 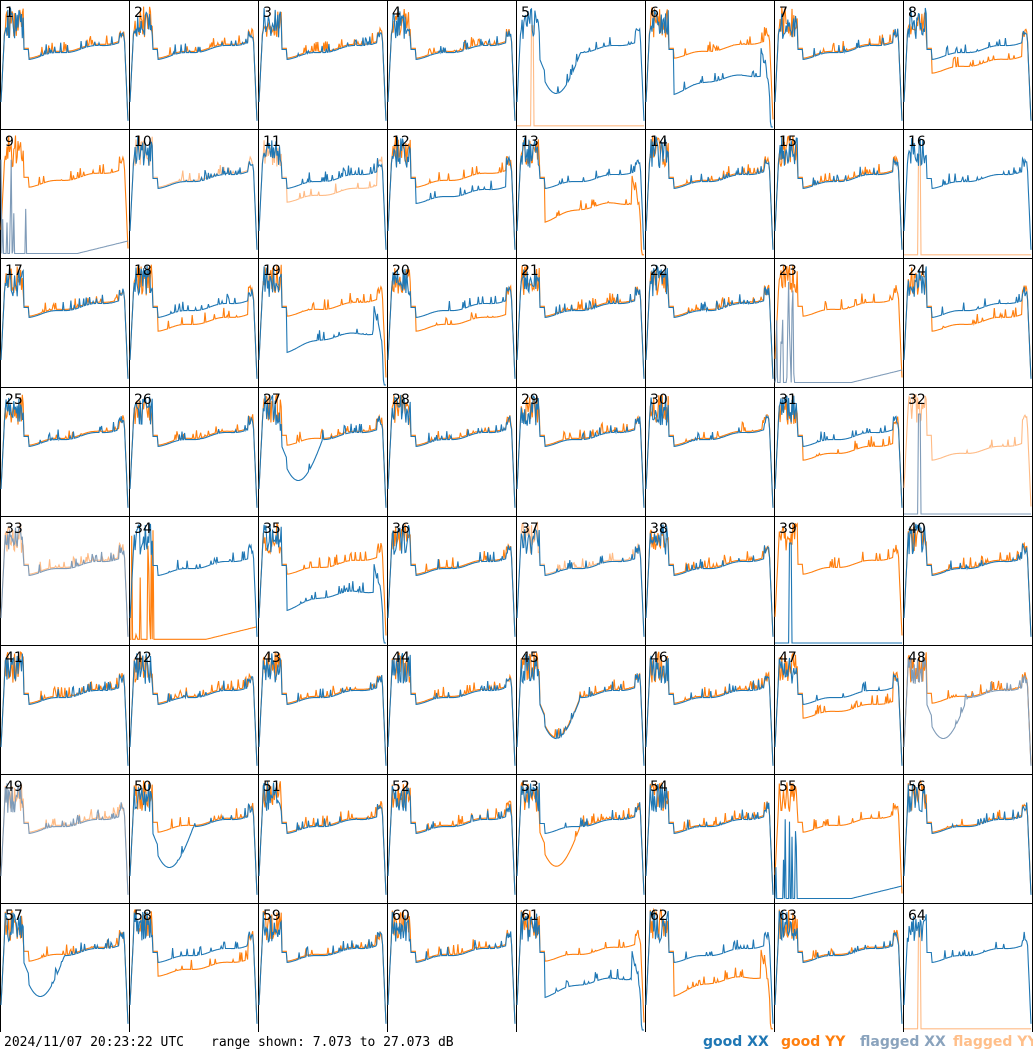 I want to click on panel-label: 31, so click(x=788, y=400).